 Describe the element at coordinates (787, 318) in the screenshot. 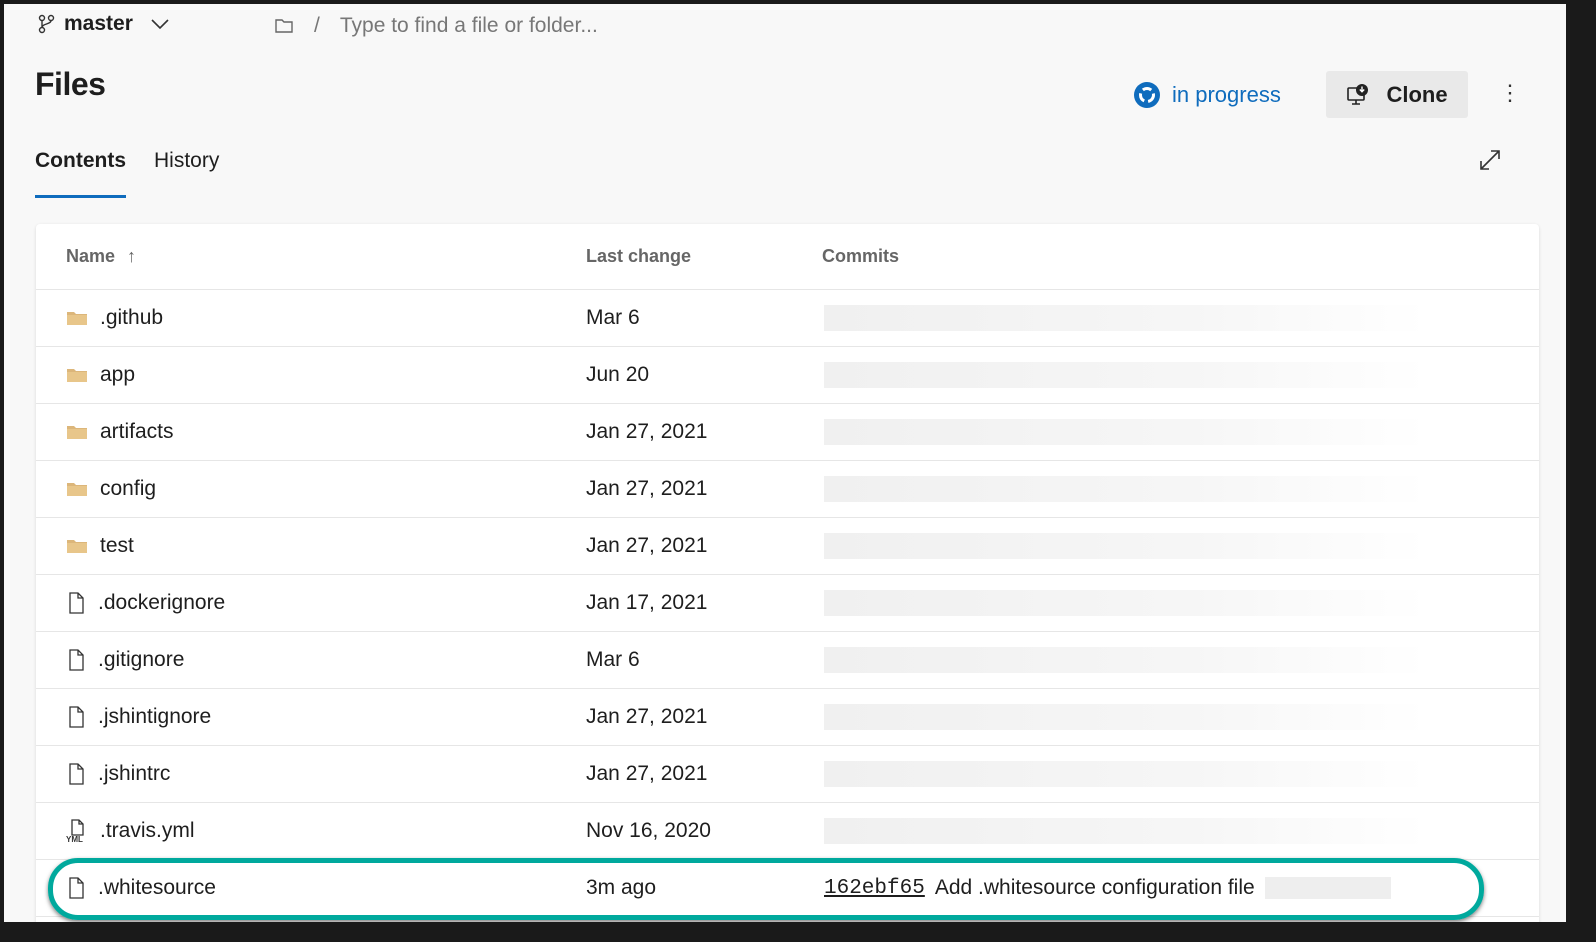

I see `table-row: .github Mar 6` at that location.